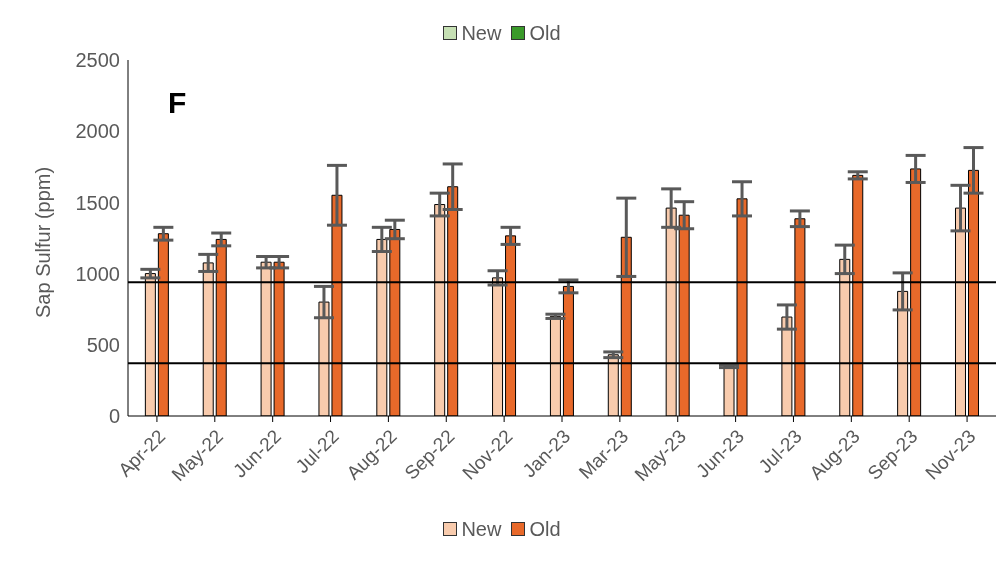  What do you see at coordinates (97, 273) in the screenshot?
I see `y-tick-label: 1000` at bounding box center [97, 273].